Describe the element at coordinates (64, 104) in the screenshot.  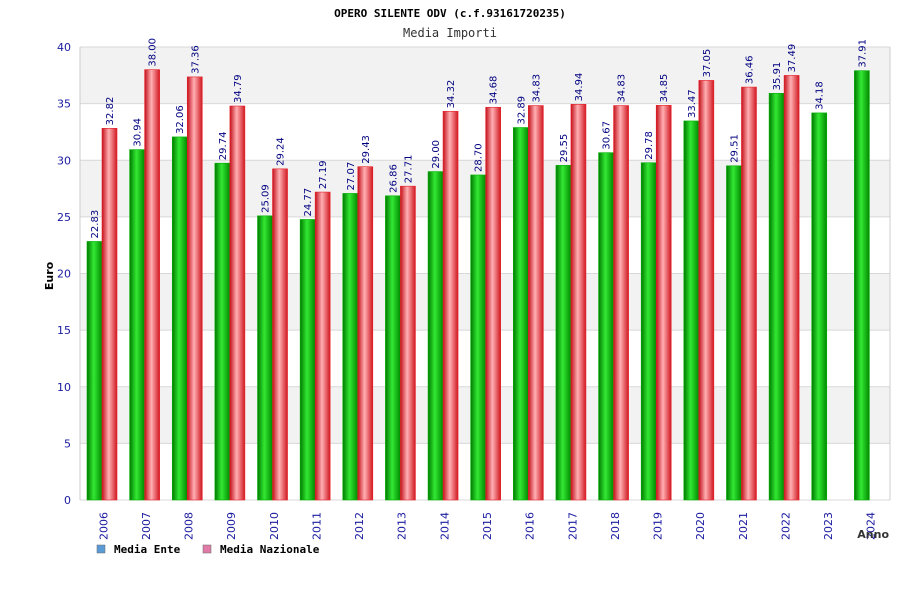
I see `y-tick-label: 35` at that location.